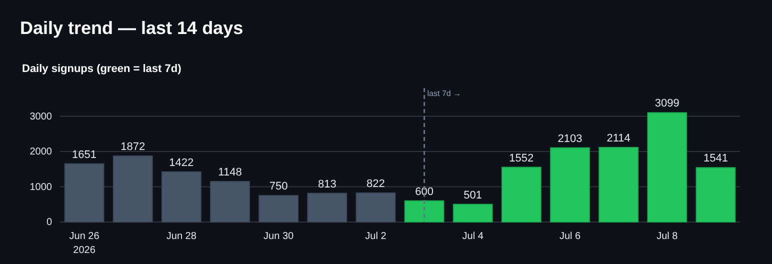 This screenshot has height=264, width=772. Describe the element at coordinates (102, 69) in the screenshot. I see `chart-subtitle: Daily signups (green = last 7d)` at that location.